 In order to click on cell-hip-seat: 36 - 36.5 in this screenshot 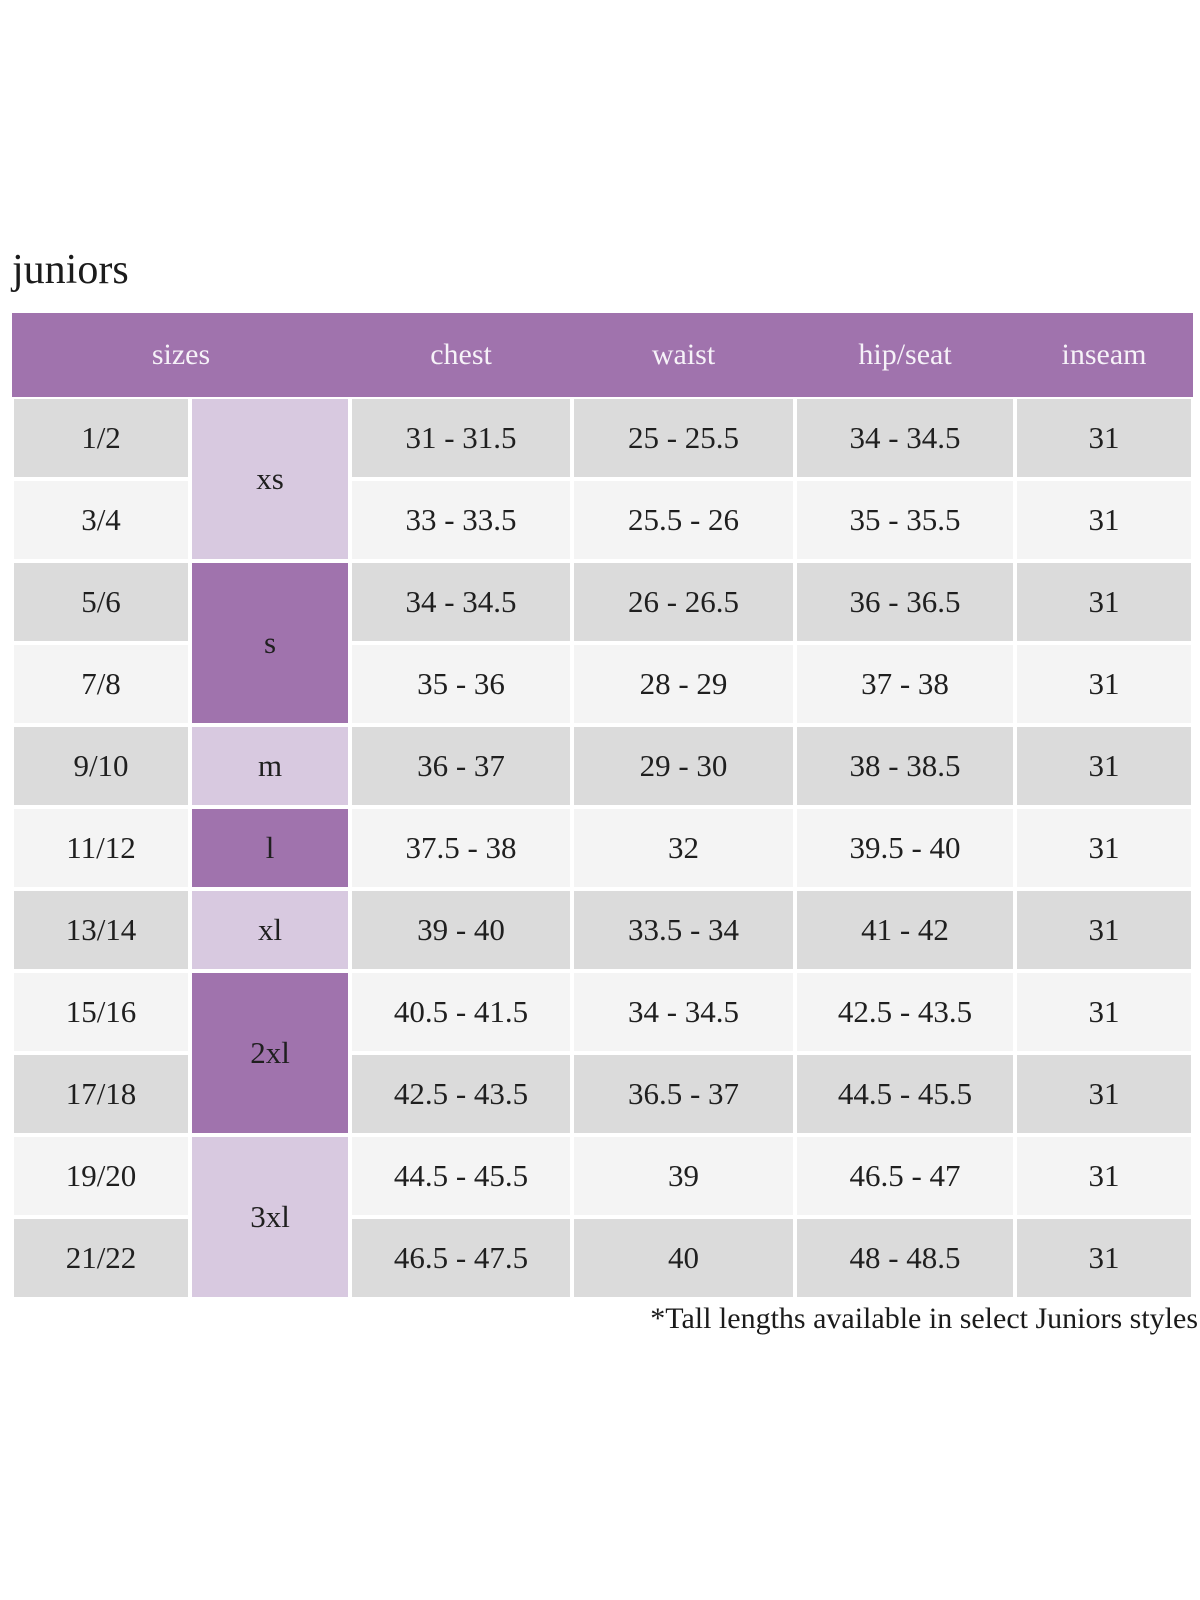, I will do `click(905, 602)`.